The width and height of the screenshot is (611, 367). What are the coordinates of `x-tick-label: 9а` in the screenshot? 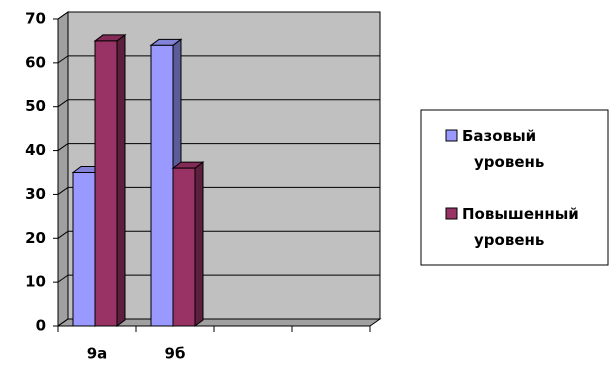 It's located at (97, 354).